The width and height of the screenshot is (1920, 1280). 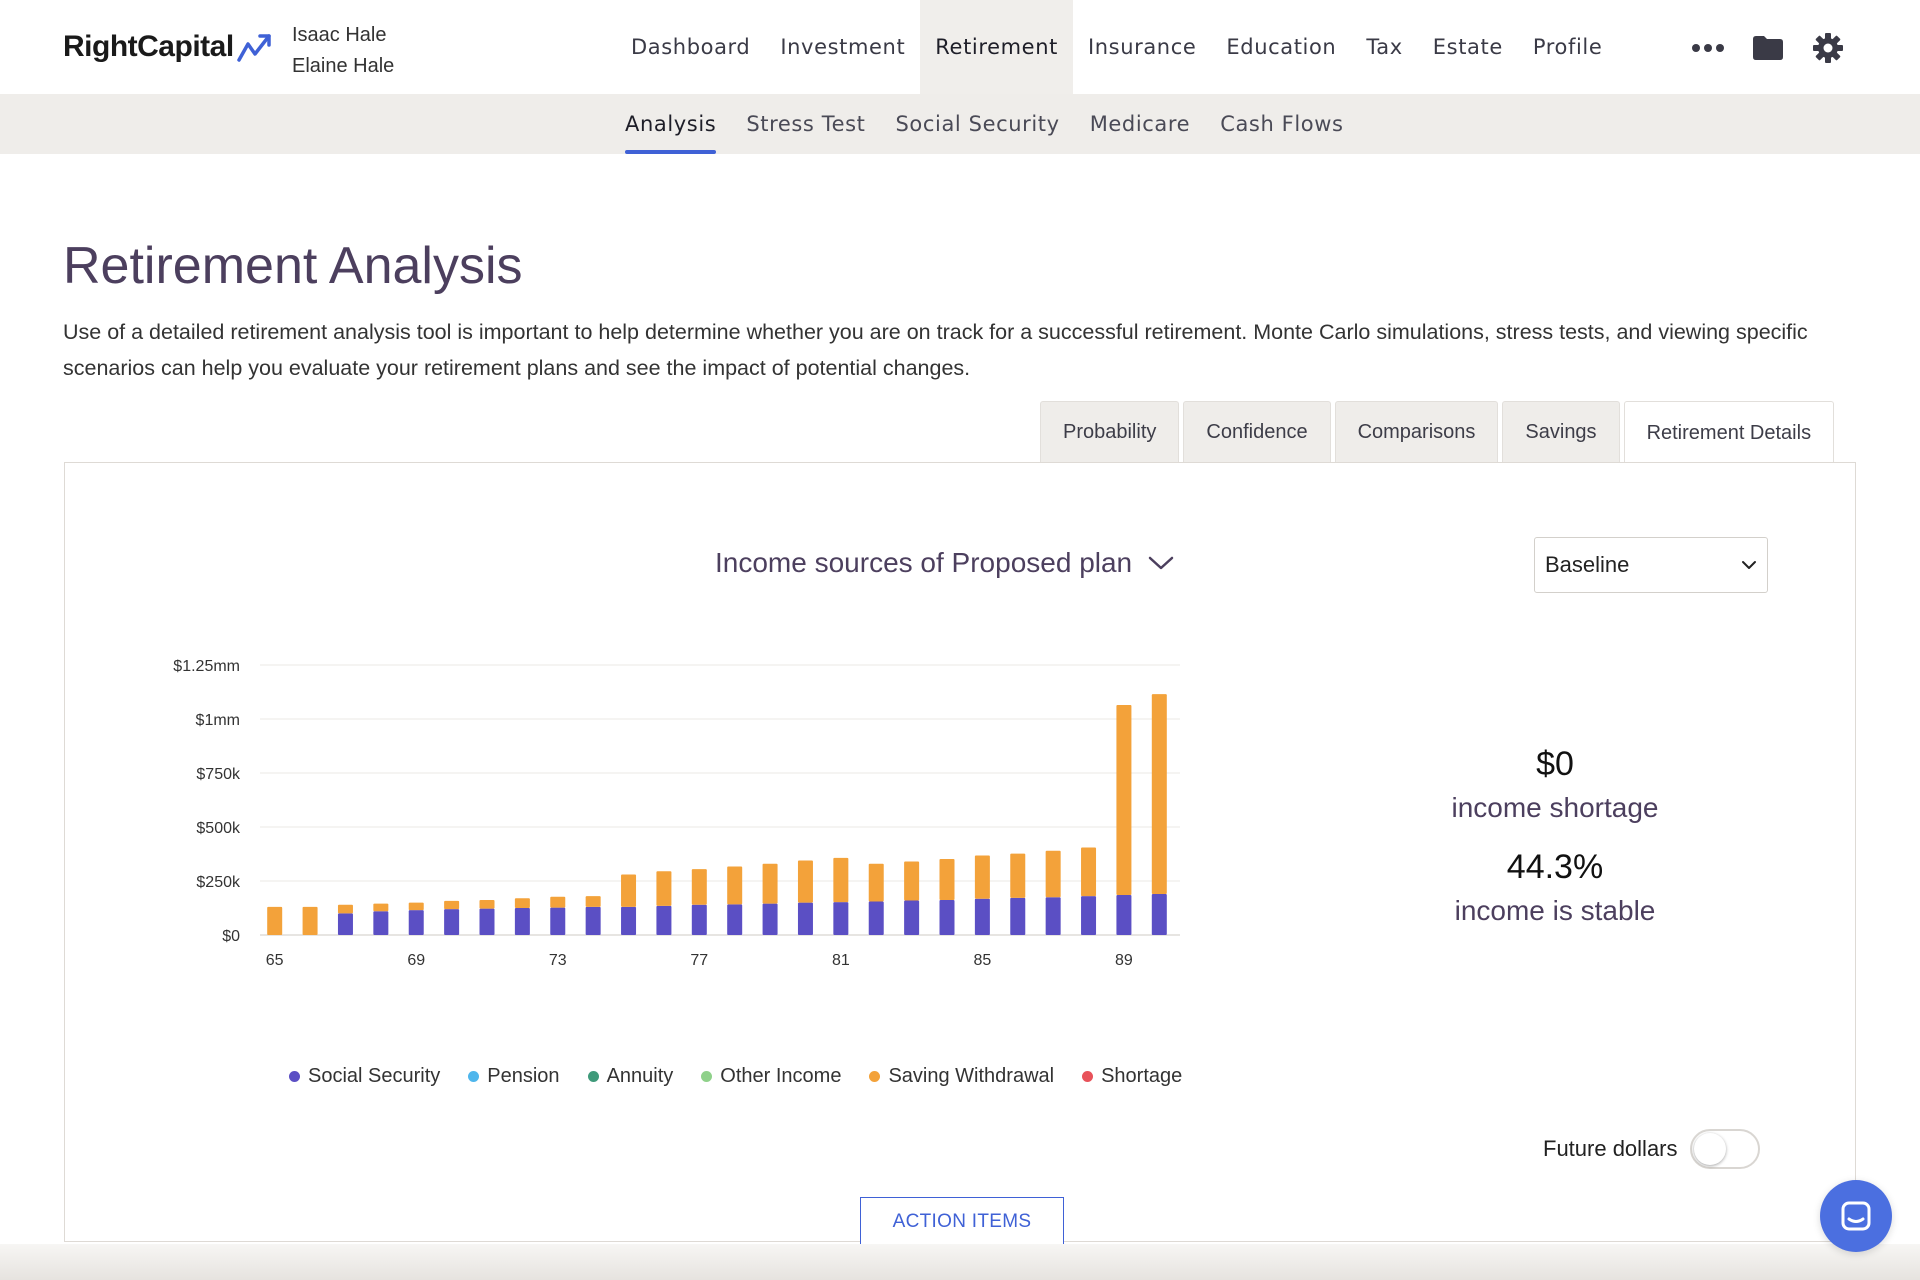 I want to click on legend-label: Other Income, so click(x=781, y=1076).